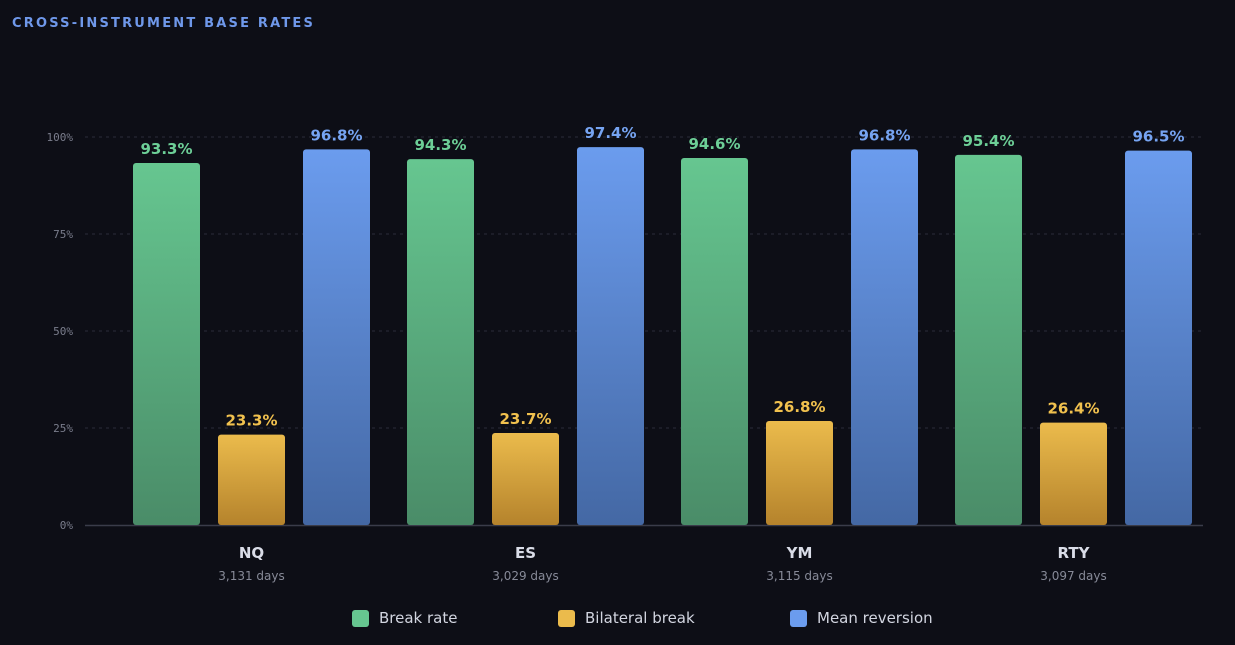 Image resolution: width=1235 pixels, height=645 pixels. Describe the element at coordinates (1074, 553) in the screenshot. I see `category-label-rty: RTY` at that location.